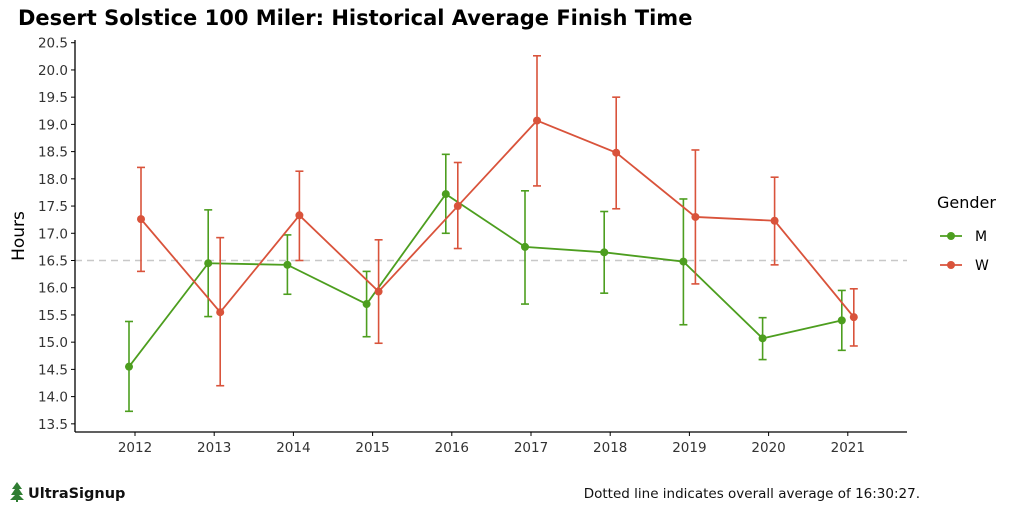 The height and width of the screenshot is (512, 1024). What do you see at coordinates (53, 343) in the screenshot?
I see `y-tick-label: 15.0` at bounding box center [53, 343].